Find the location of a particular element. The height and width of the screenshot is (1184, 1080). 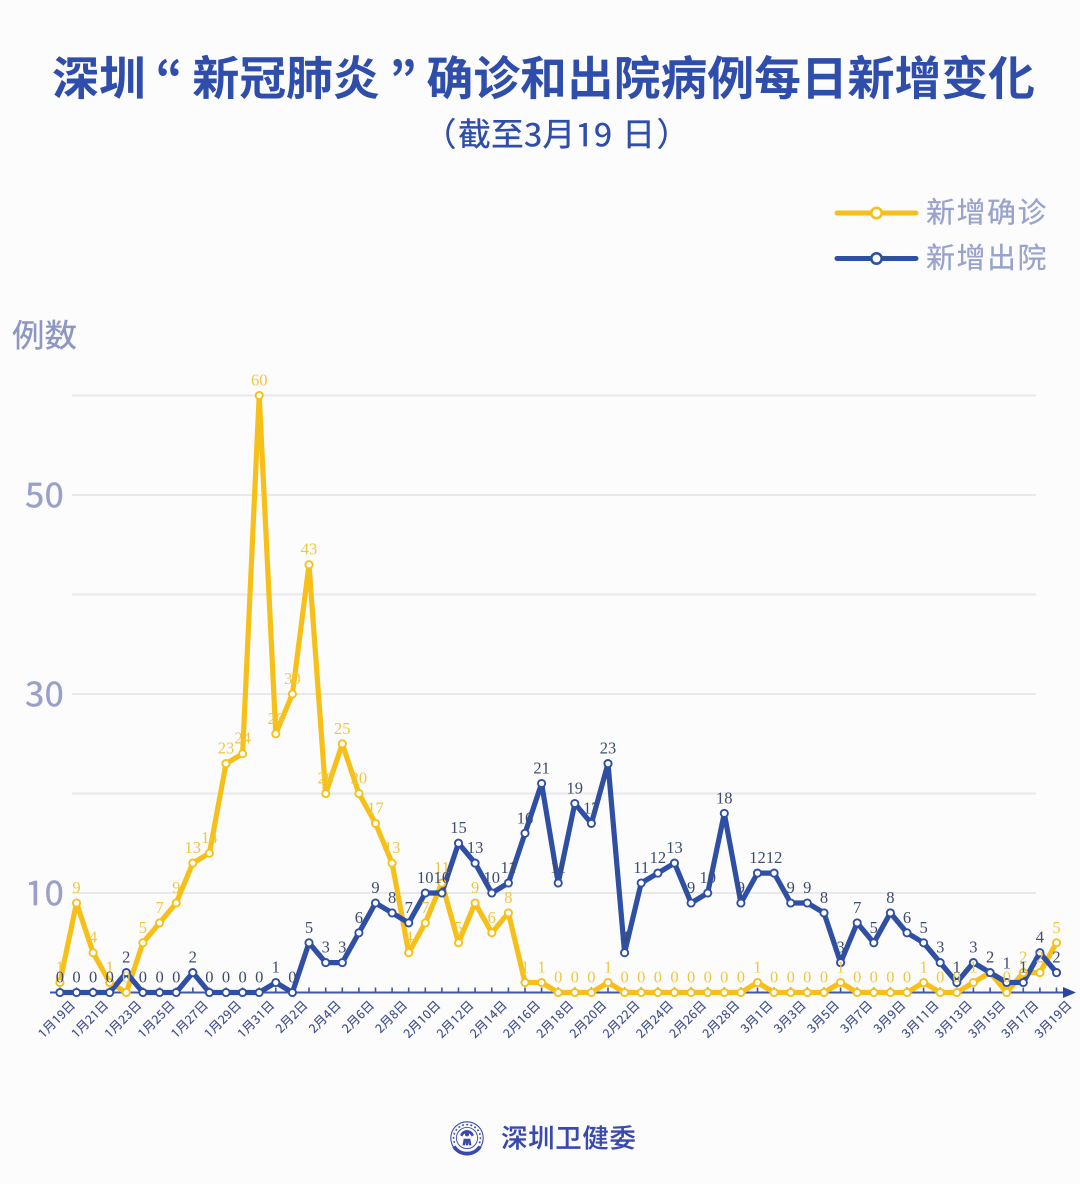

svg-text: 20 is located at coordinates (359, 778).